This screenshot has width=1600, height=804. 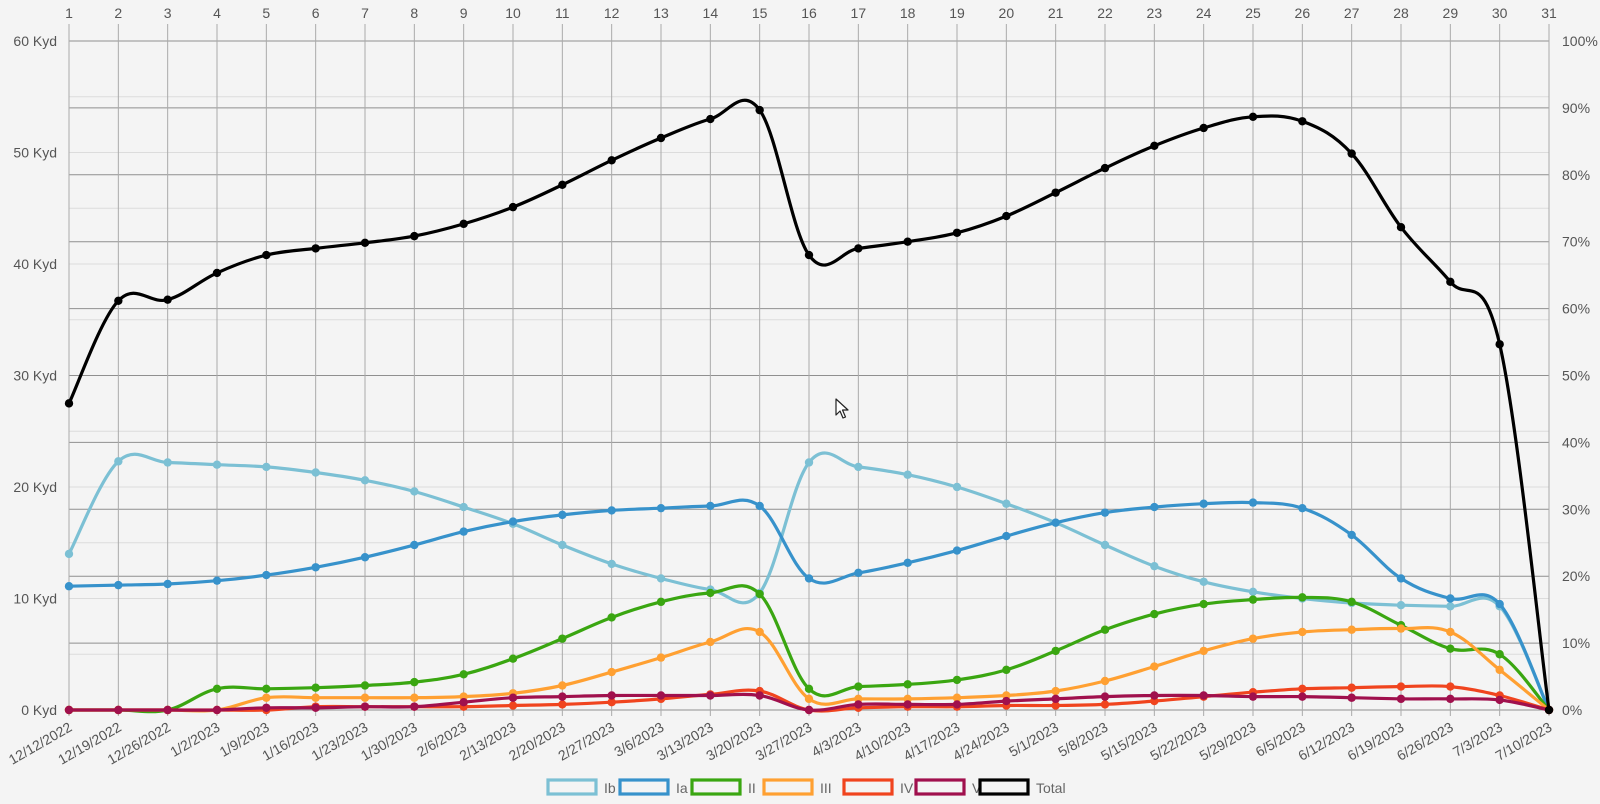 What do you see at coordinates (464, 13) in the screenshot?
I see `top-tick-label: 9` at bounding box center [464, 13].